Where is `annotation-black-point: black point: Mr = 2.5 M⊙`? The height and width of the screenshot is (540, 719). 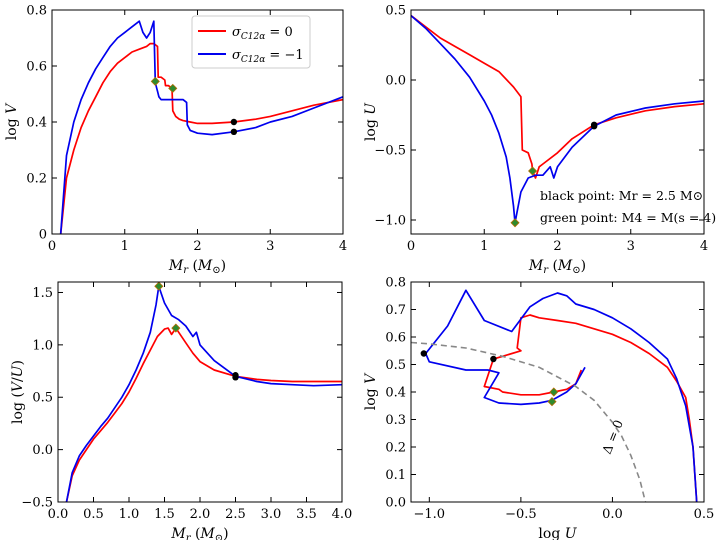
annotation-black-point: black point: Mr = 2.5 M⊙ is located at coordinates (621, 195).